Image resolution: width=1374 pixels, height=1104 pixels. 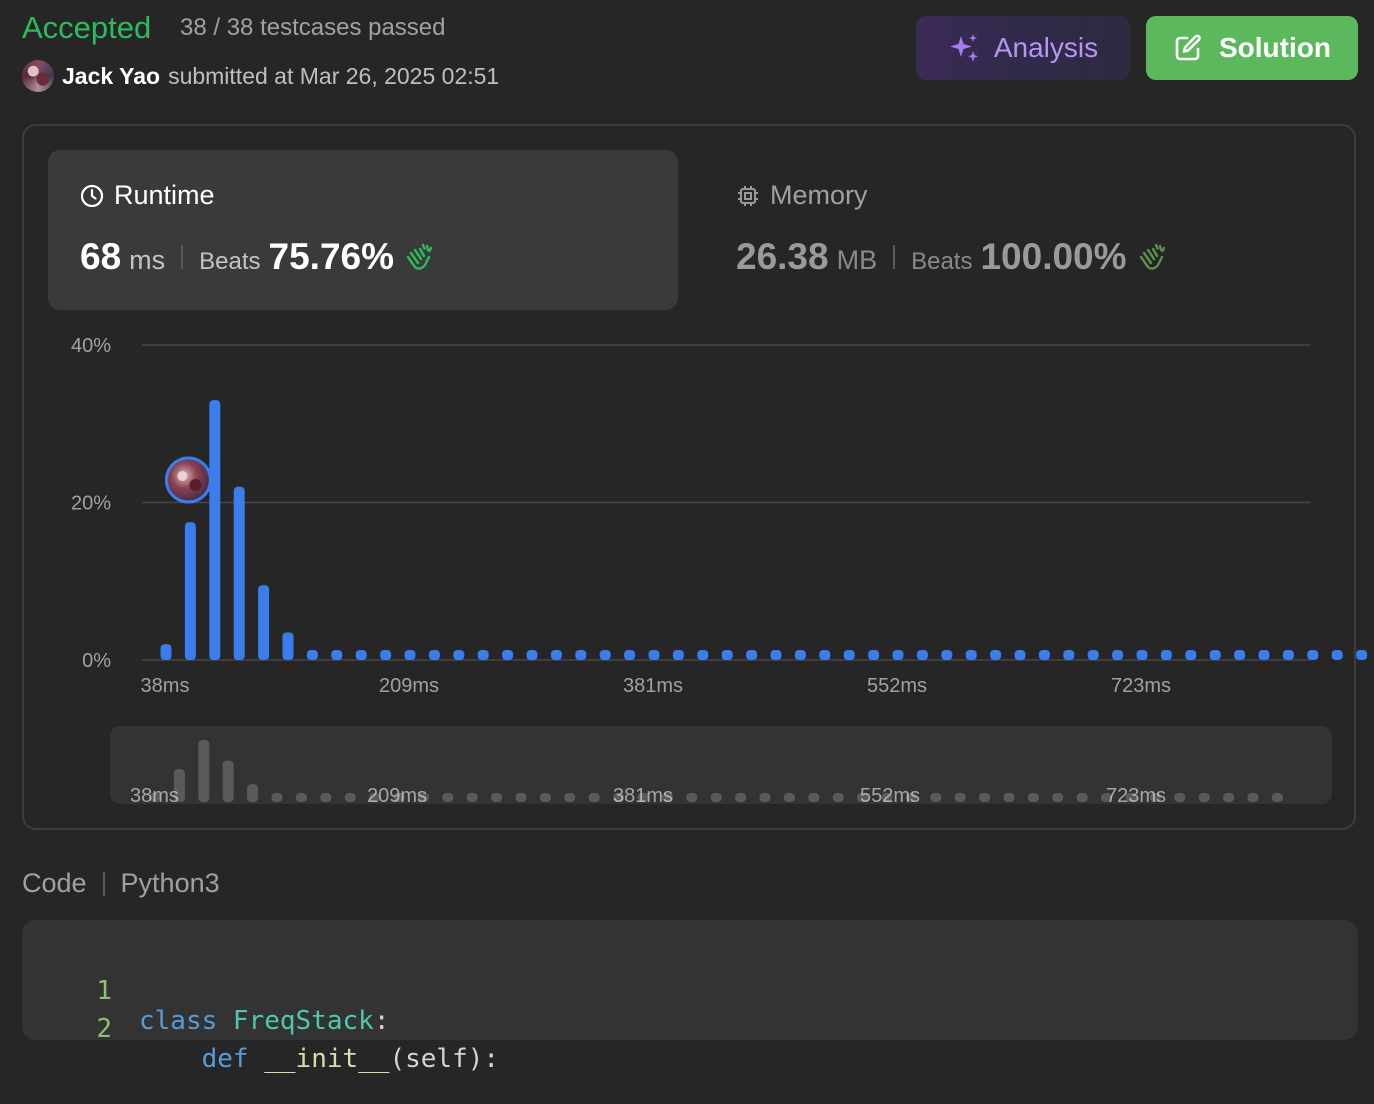 I want to click on range-selector, so click(x=721, y=765).